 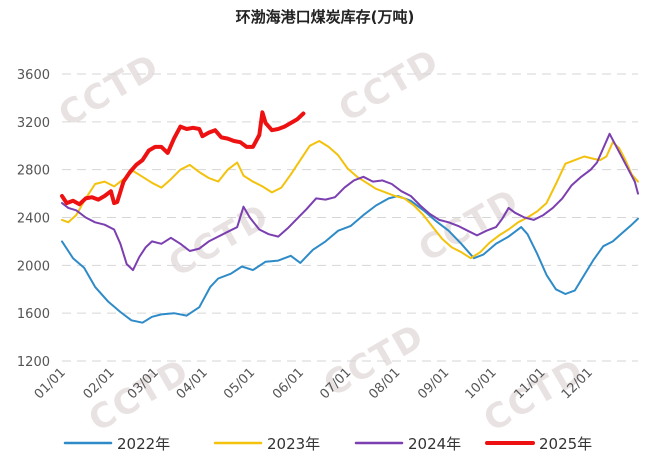 I want to click on y-tick-label: 3600, so click(x=33, y=75).